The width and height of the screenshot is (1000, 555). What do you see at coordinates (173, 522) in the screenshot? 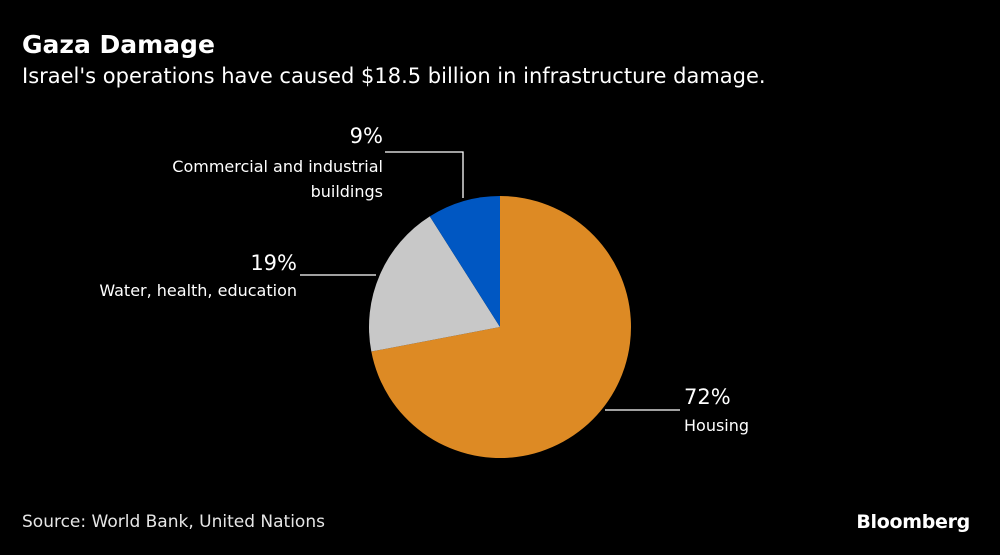
I see `source-note: Source: World Bank, United Nations` at bounding box center [173, 522].